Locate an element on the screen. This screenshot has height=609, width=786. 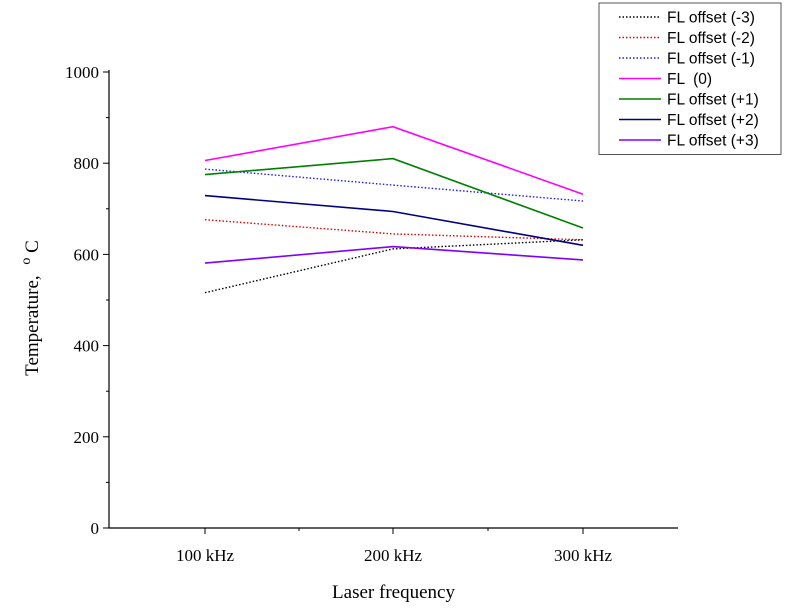
legend-label: FL offset (-3) is located at coordinates (711, 18).